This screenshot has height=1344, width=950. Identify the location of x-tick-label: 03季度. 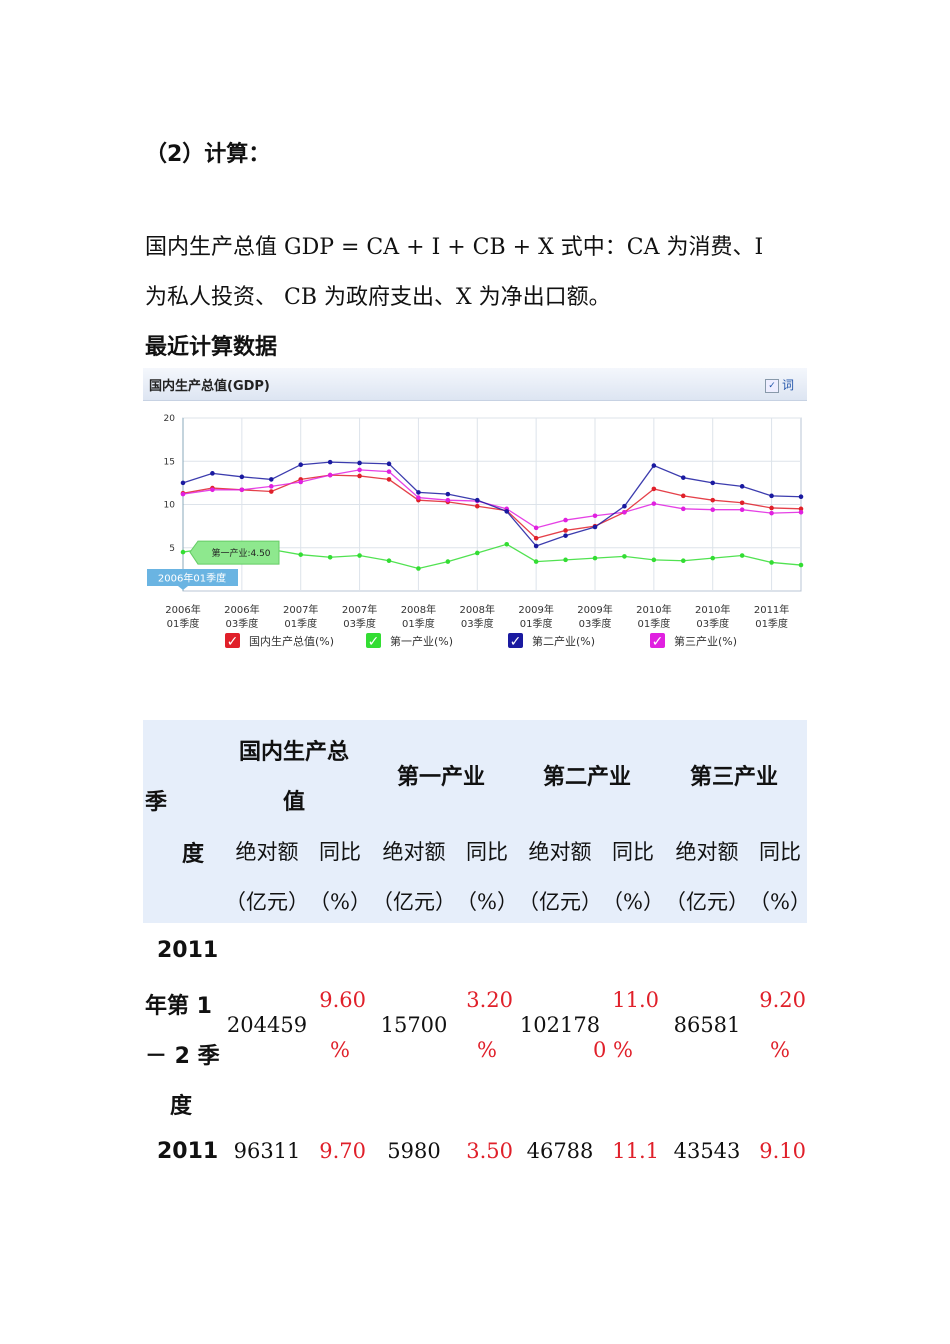
(241, 623).